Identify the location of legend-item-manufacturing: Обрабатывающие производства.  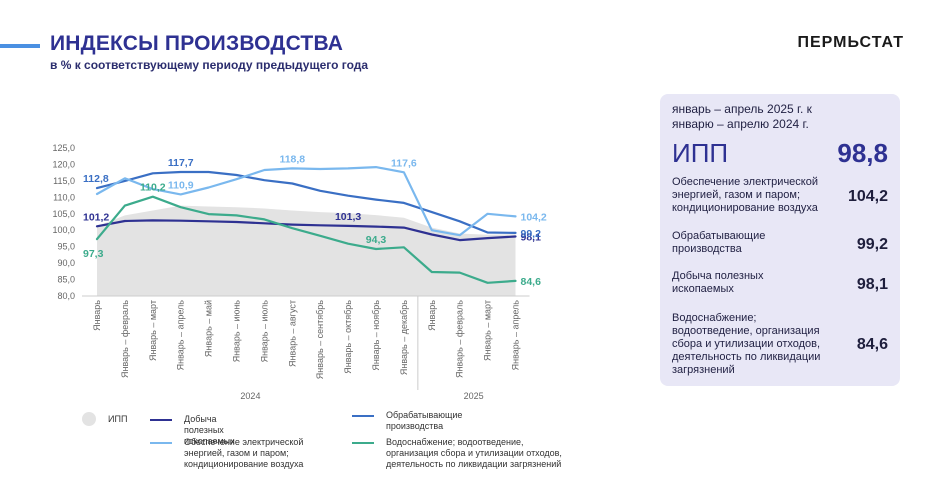
(407, 421).